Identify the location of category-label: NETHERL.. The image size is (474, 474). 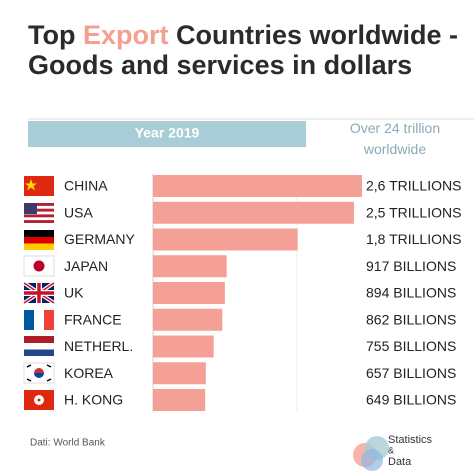
(98, 346).